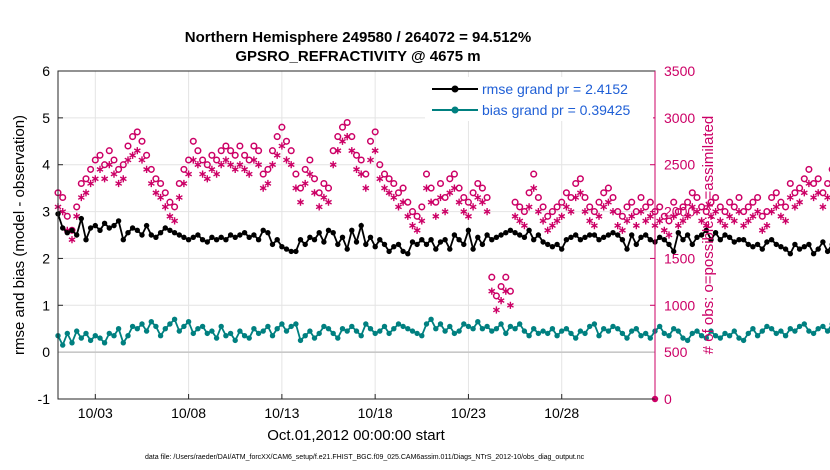 This screenshot has height=470, width=830. I want to click on y-right-tick-label: 0, so click(668, 399).